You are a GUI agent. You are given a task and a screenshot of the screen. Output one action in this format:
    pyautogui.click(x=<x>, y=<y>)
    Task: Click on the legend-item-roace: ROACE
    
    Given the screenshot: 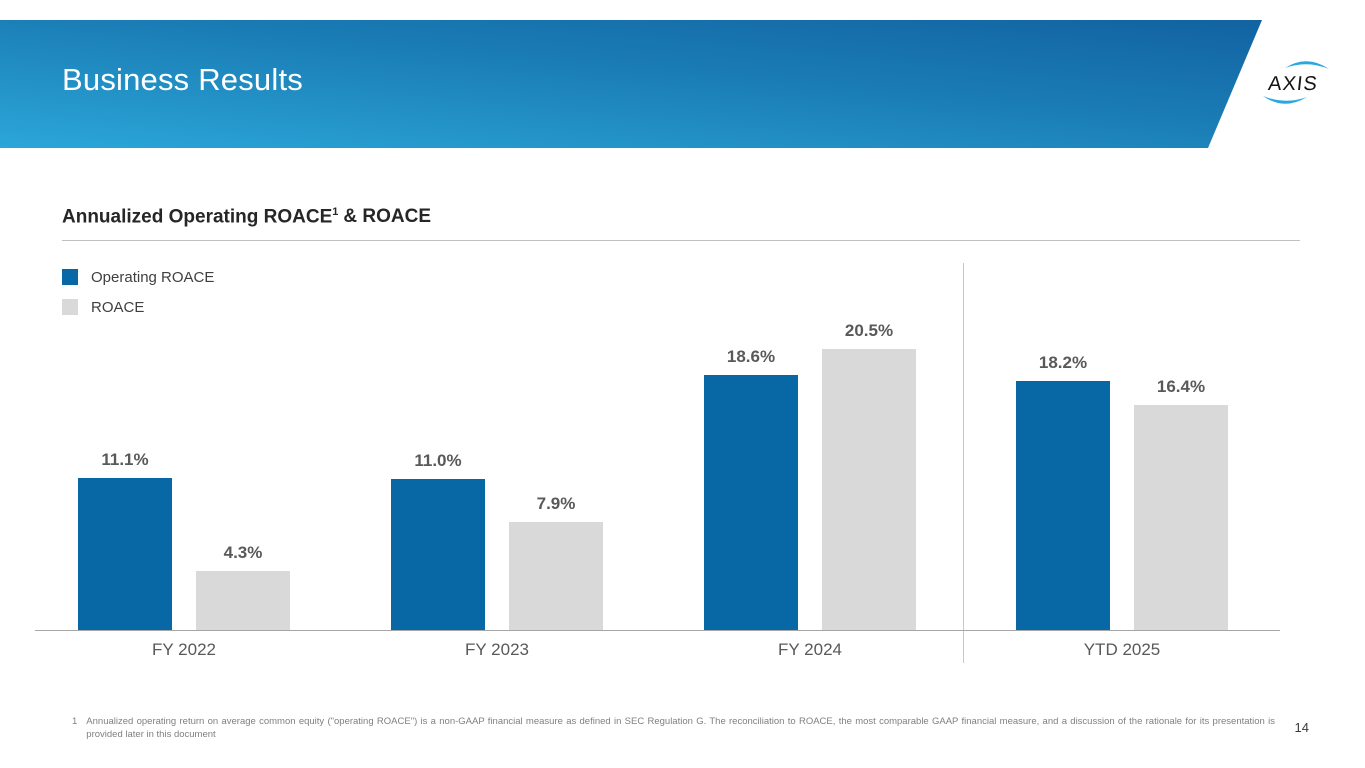 What is the action you would take?
    pyautogui.click(x=138, y=307)
    